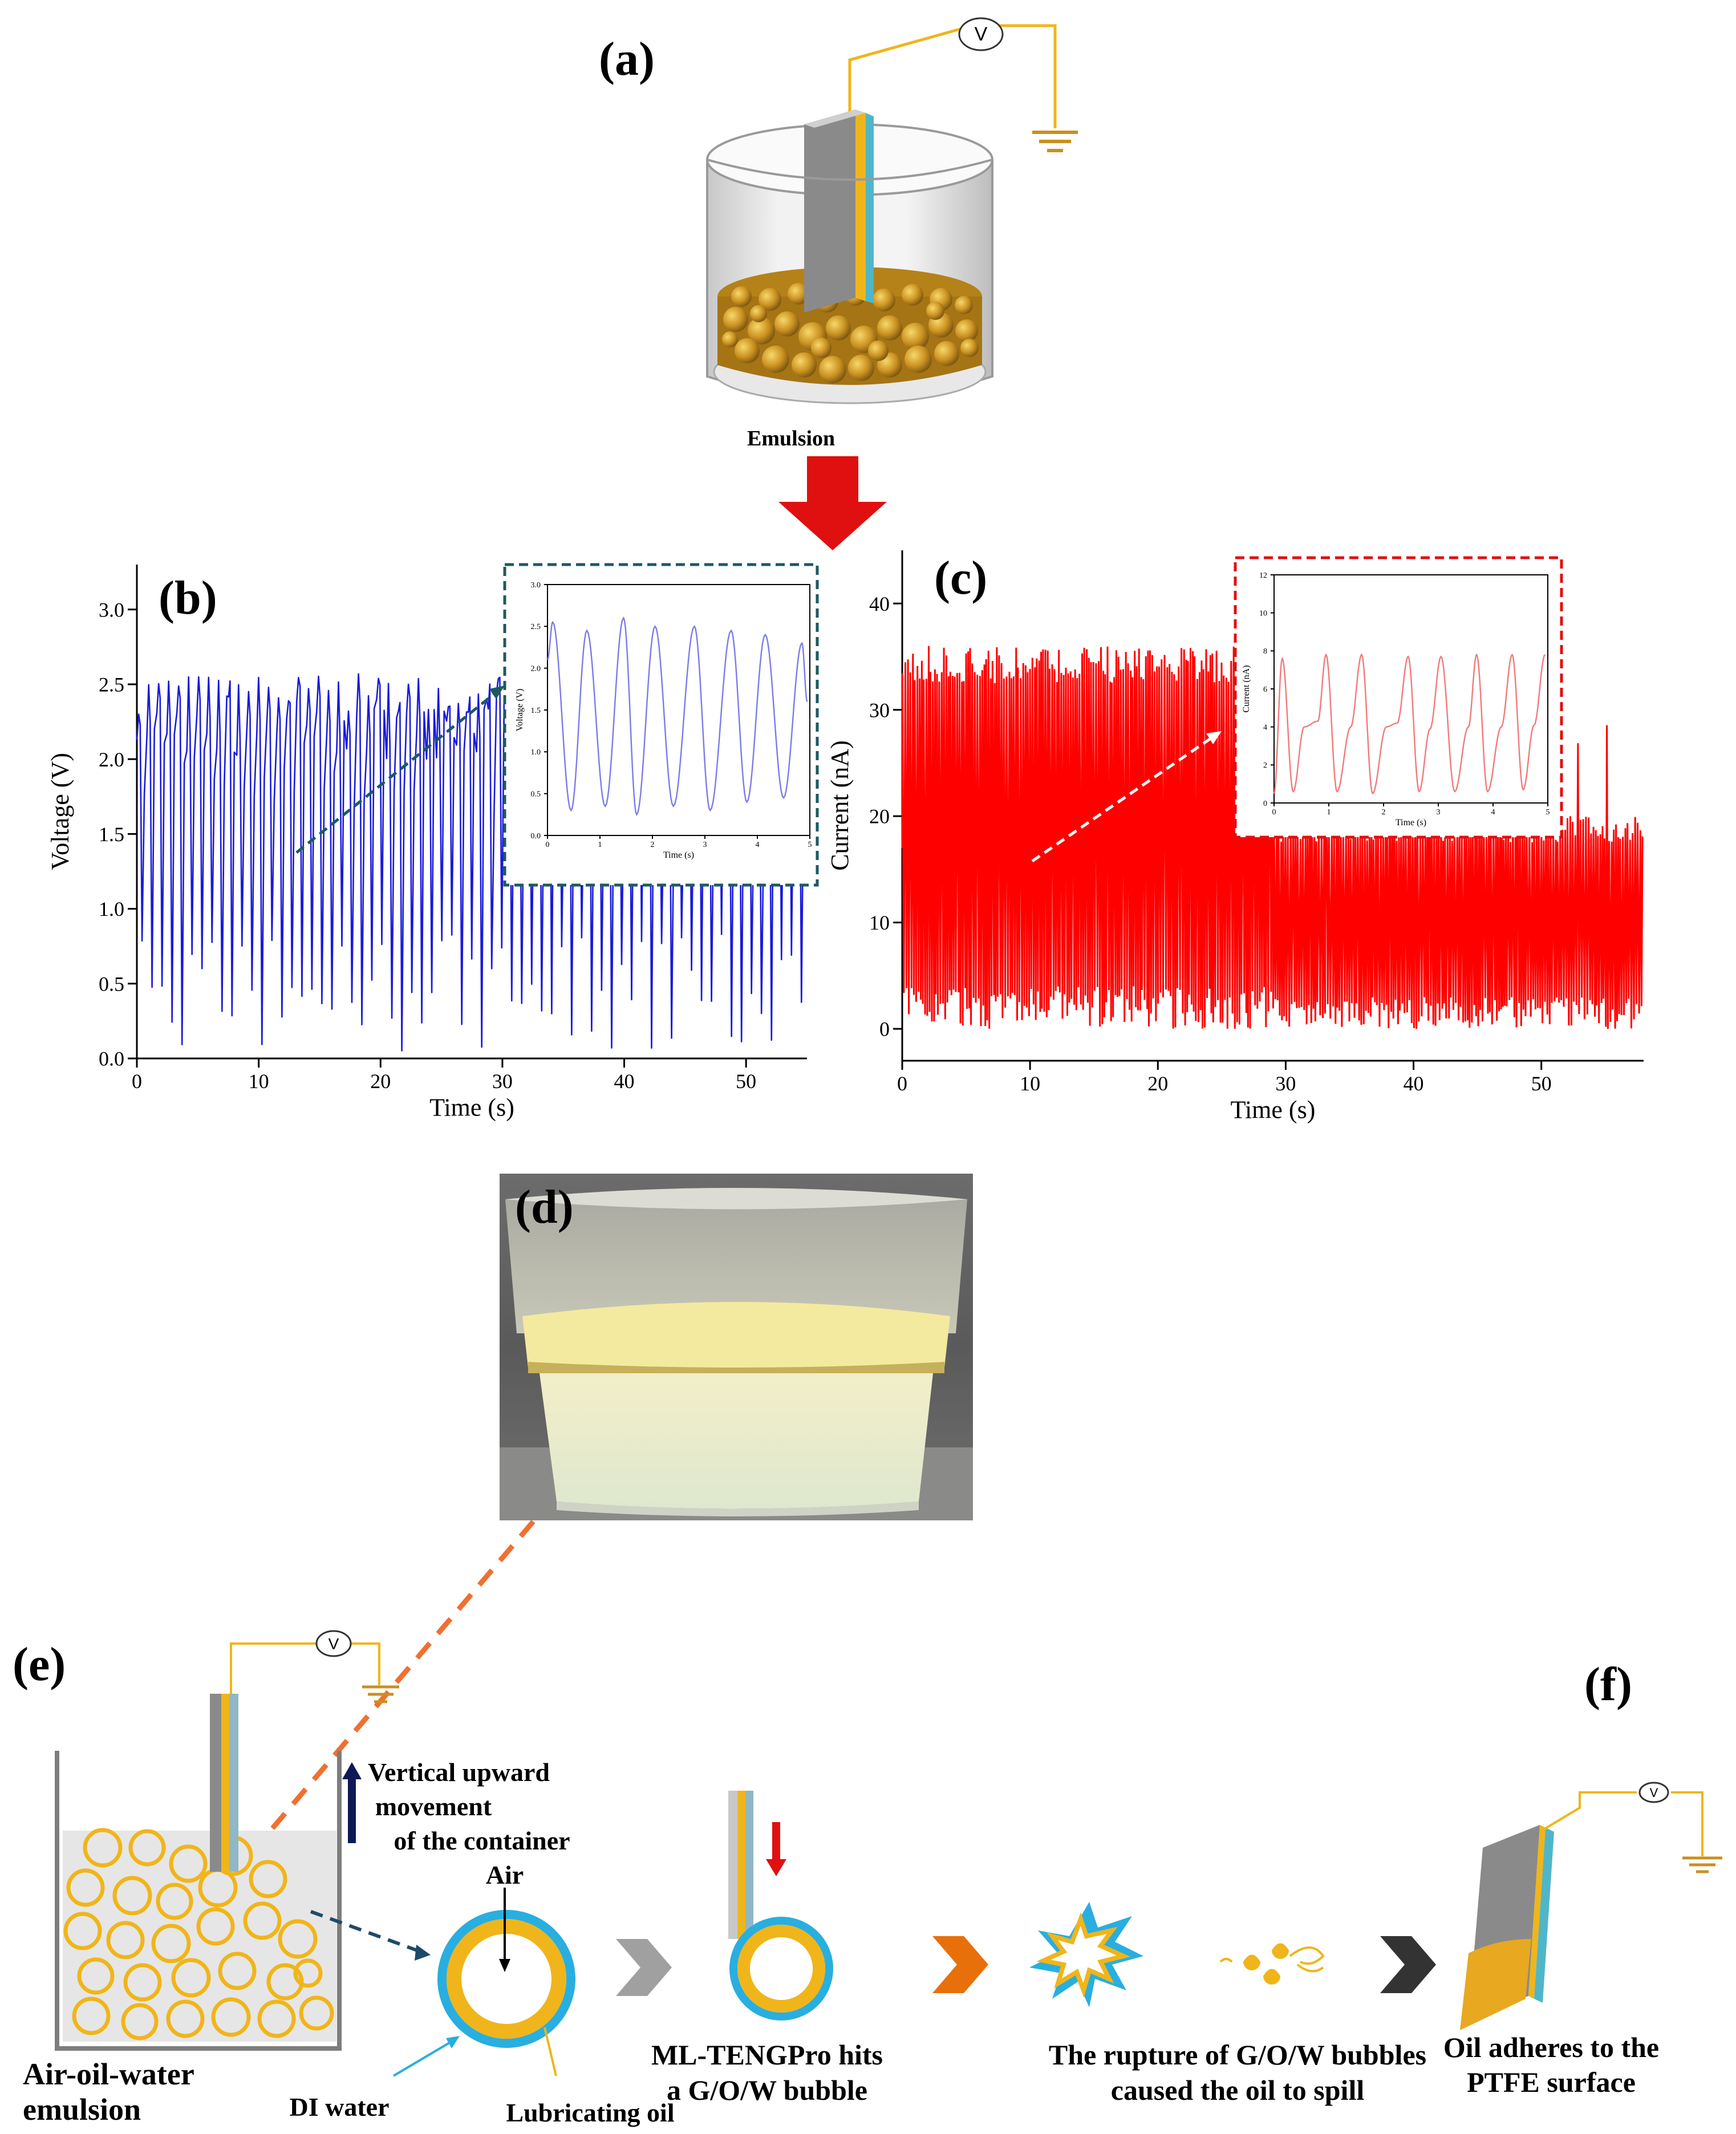 The height and width of the screenshot is (2134, 1736). I want to click on c-inset-x-tick-label: 4, so click(1493, 813).